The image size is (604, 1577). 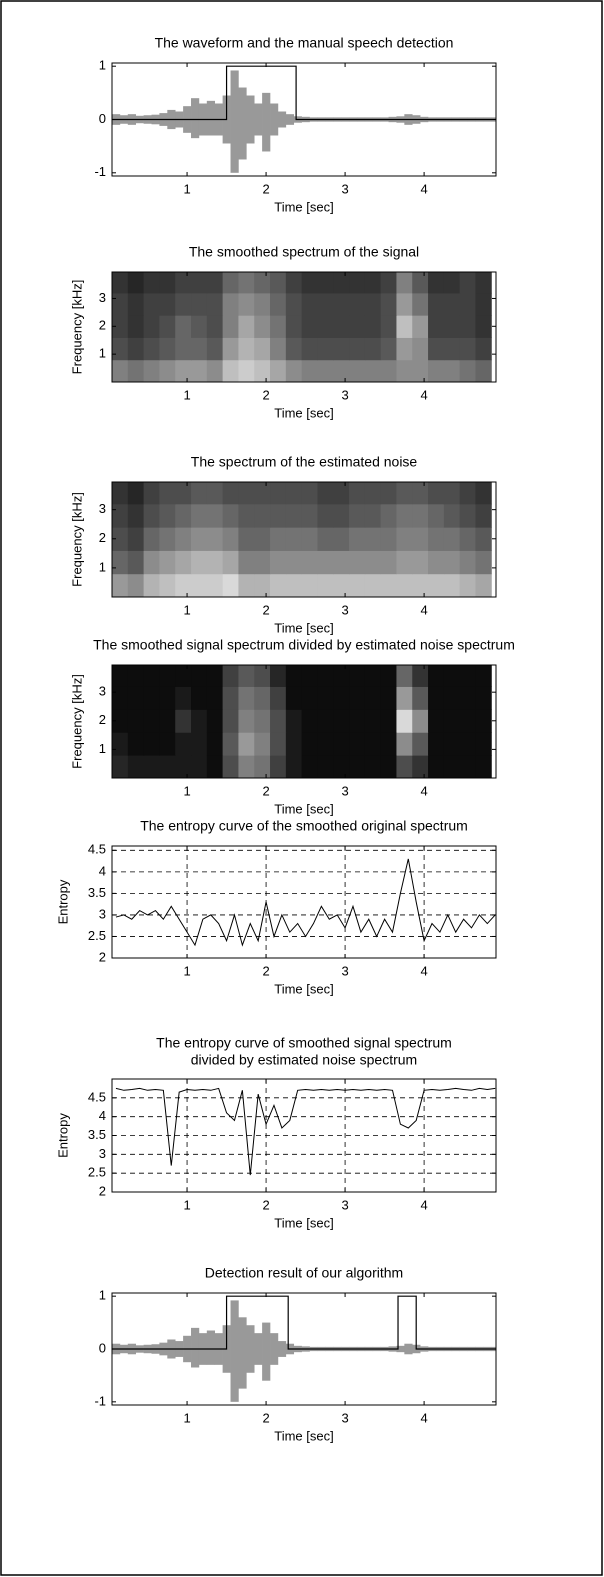 I want to click on x-tick-label: 1, so click(x=186, y=970).